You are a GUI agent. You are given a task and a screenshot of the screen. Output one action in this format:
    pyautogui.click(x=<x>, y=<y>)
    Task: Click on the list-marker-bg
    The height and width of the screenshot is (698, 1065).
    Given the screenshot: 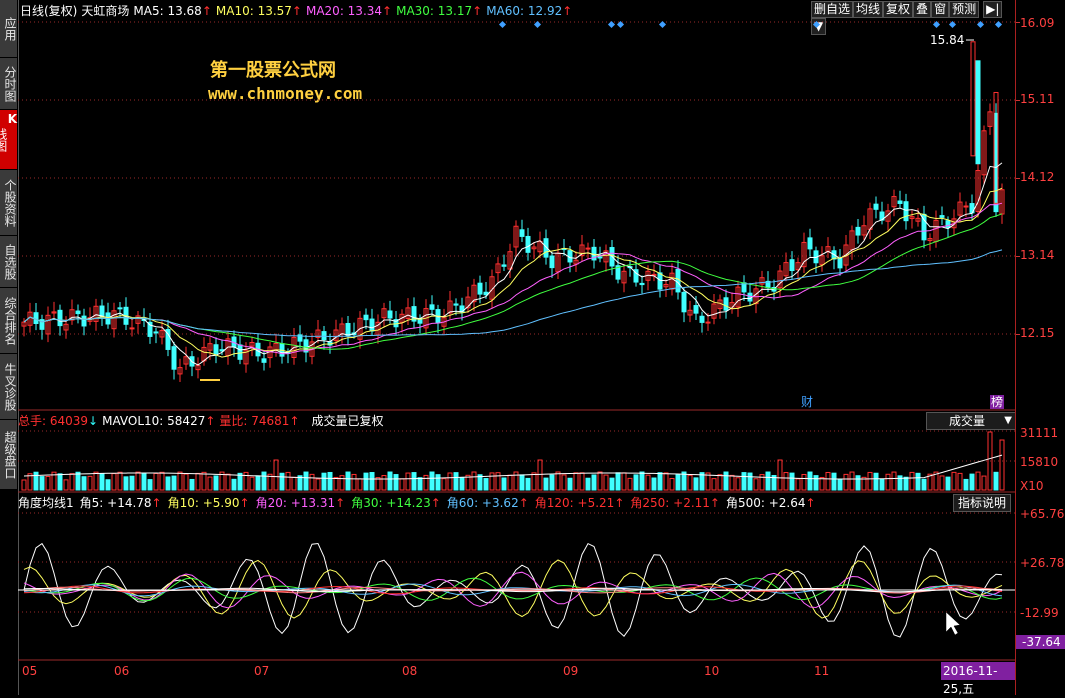 What is the action you would take?
    pyautogui.click(x=997, y=402)
    